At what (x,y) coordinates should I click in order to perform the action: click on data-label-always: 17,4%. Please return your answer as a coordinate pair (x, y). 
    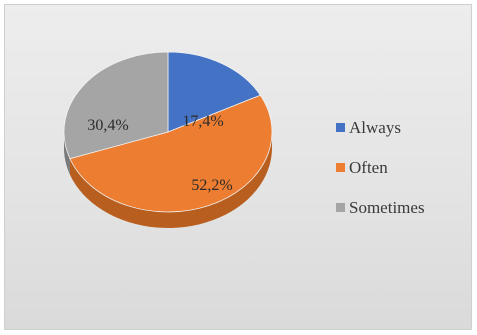
    Looking at the image, I should click on (202, 121).